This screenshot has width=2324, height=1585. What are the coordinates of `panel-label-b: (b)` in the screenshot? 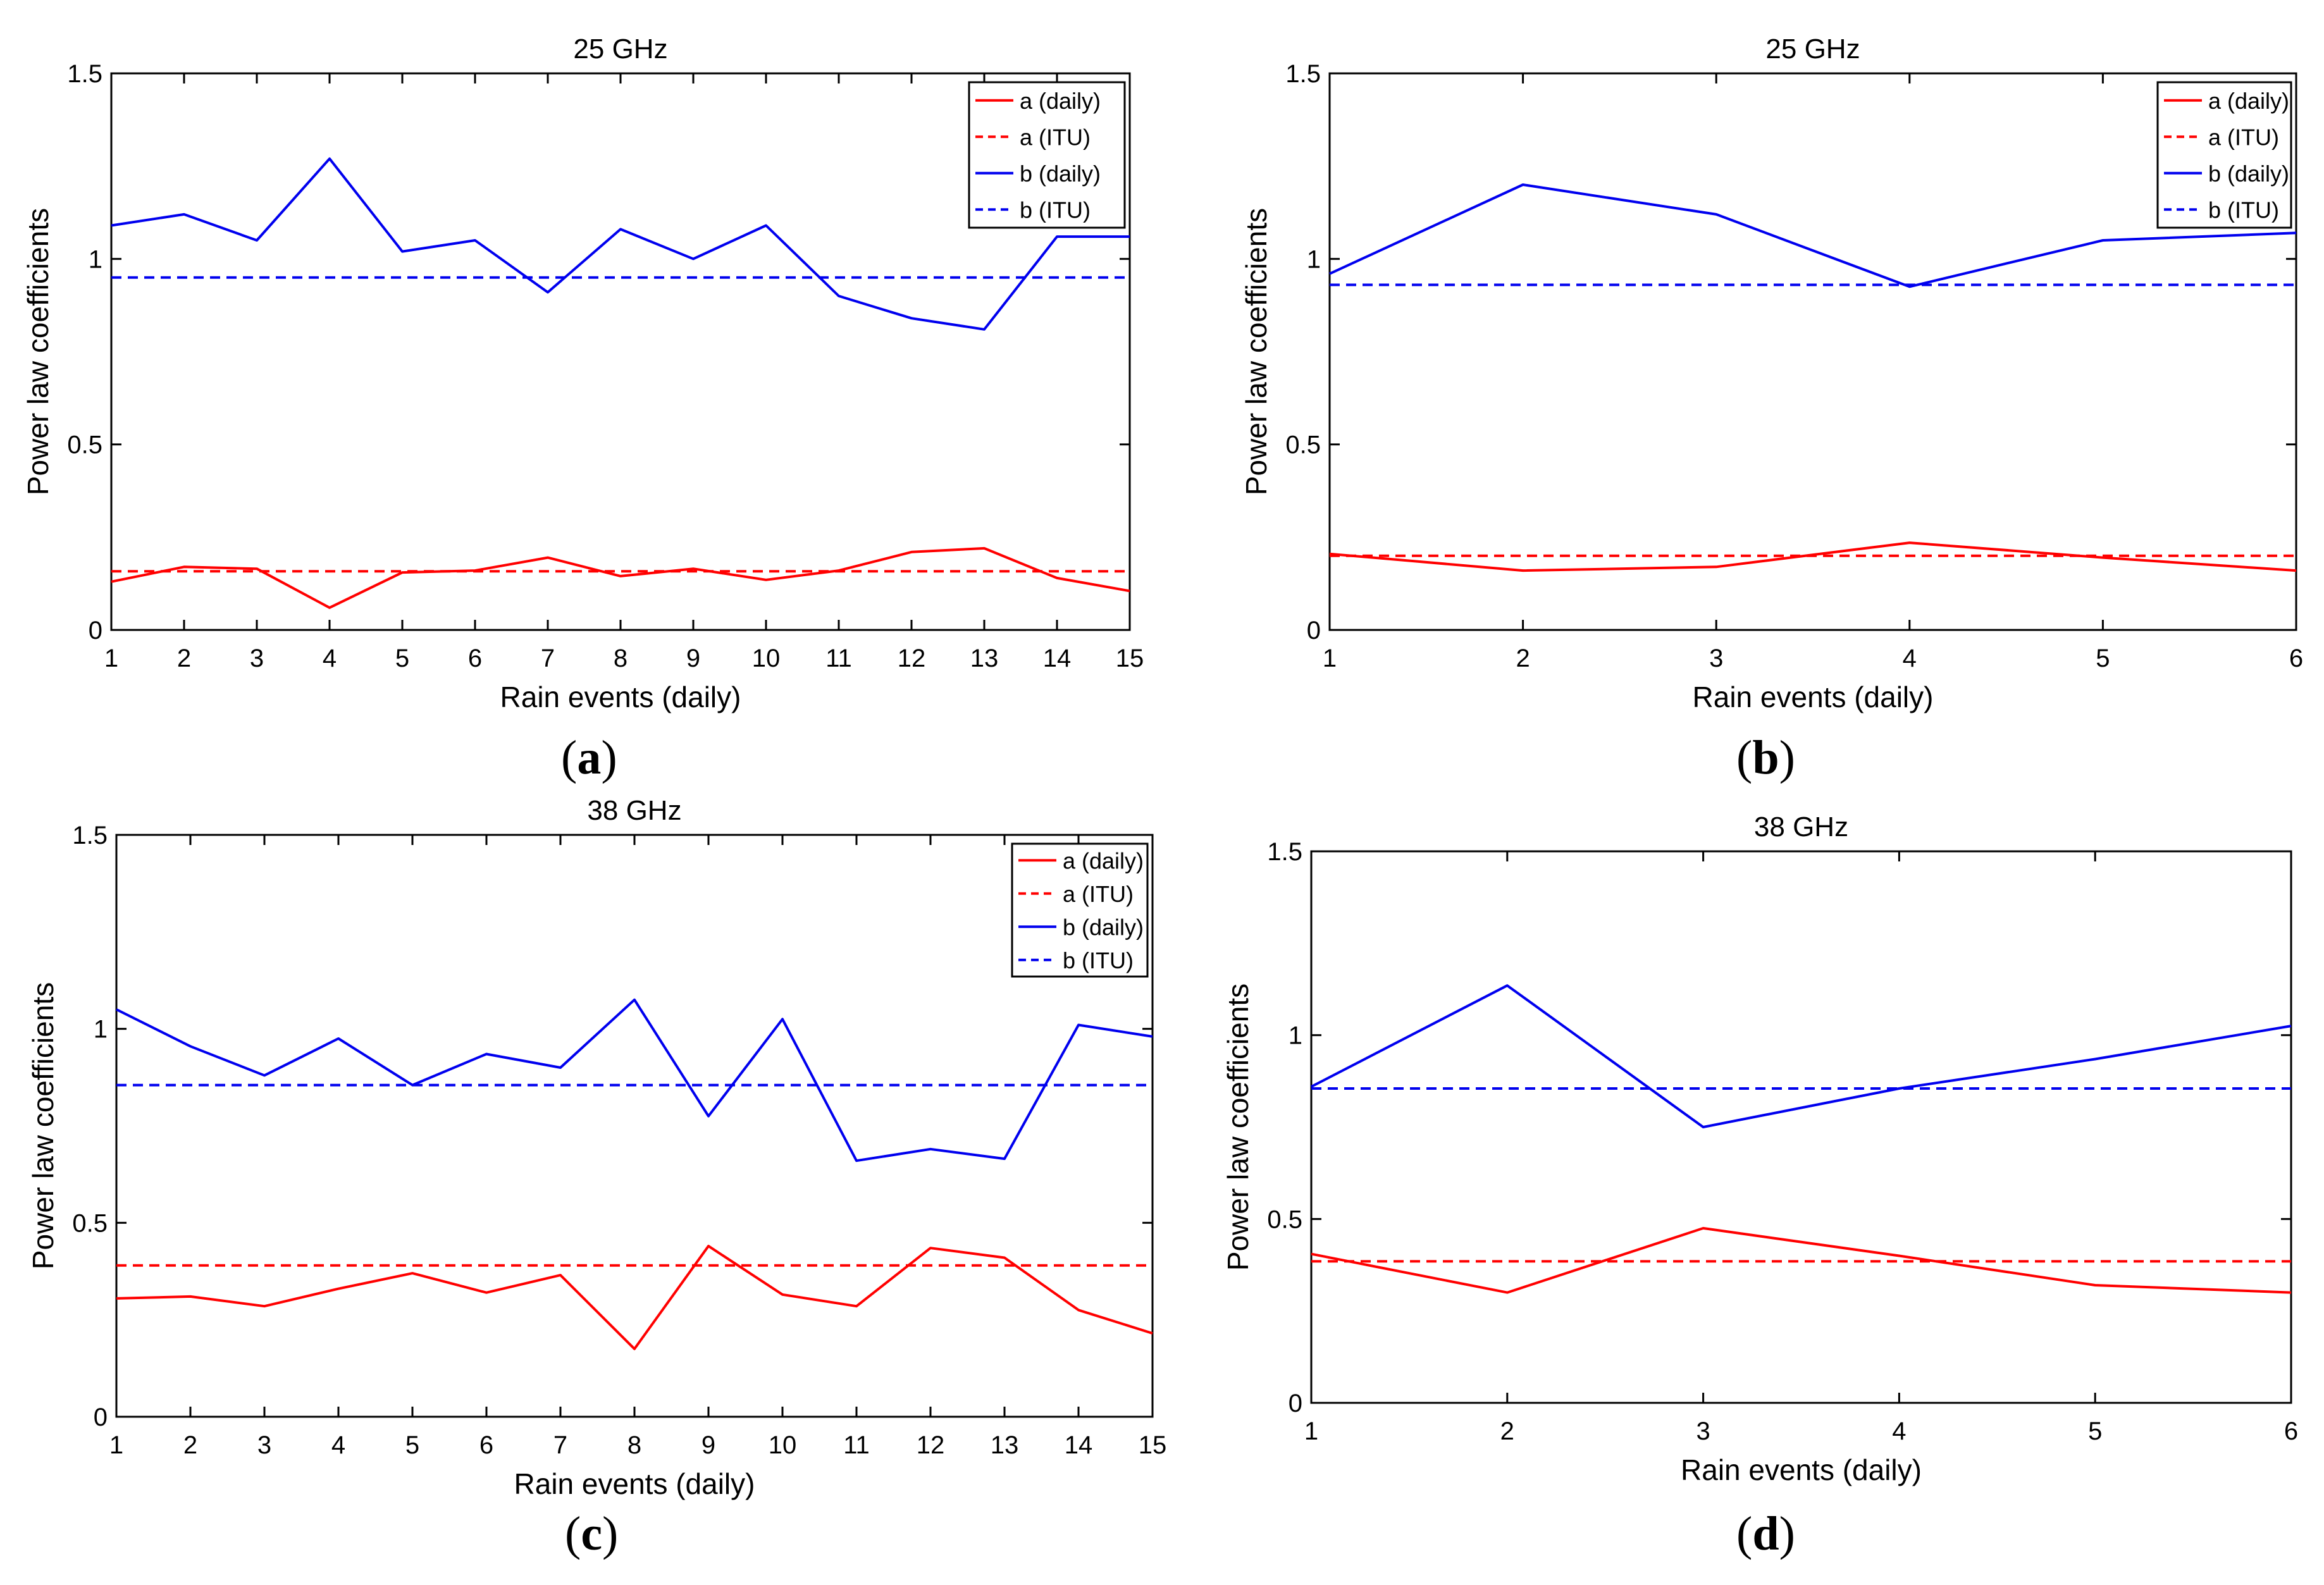 It's located at (1766, 757).